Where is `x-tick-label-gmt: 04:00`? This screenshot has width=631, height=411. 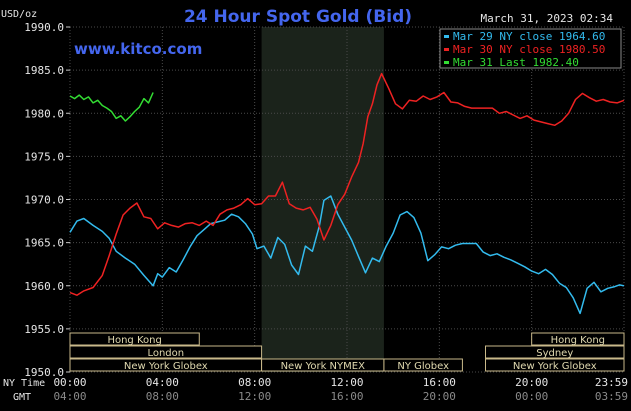
x-tick-label-gmt: 04:00 is located at coordinates (69, 396).